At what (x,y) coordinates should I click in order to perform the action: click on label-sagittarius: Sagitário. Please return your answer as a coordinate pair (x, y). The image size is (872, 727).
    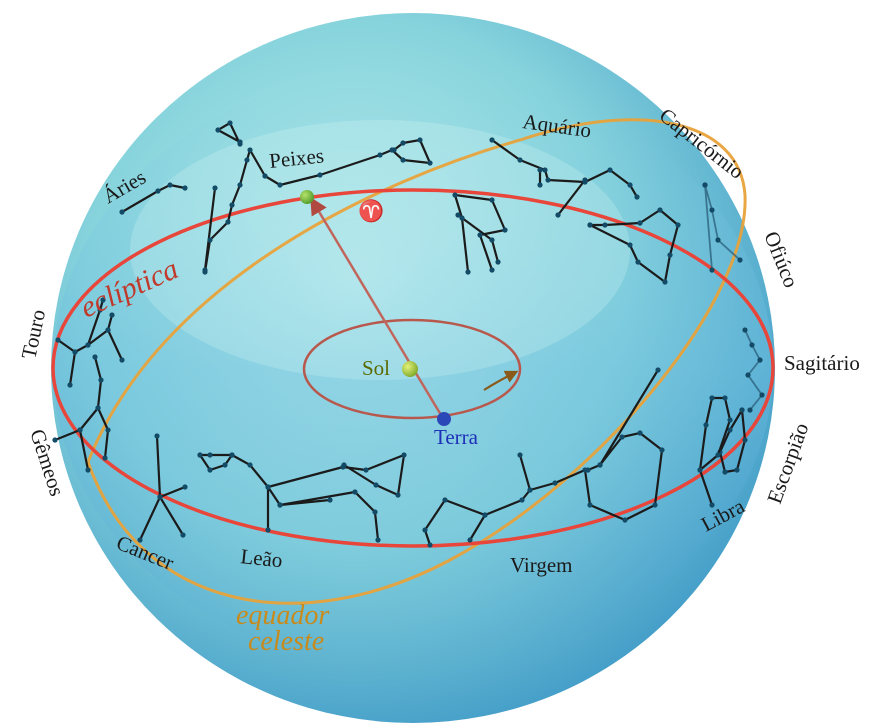
    Looking at the image, I should click on (822, 363).